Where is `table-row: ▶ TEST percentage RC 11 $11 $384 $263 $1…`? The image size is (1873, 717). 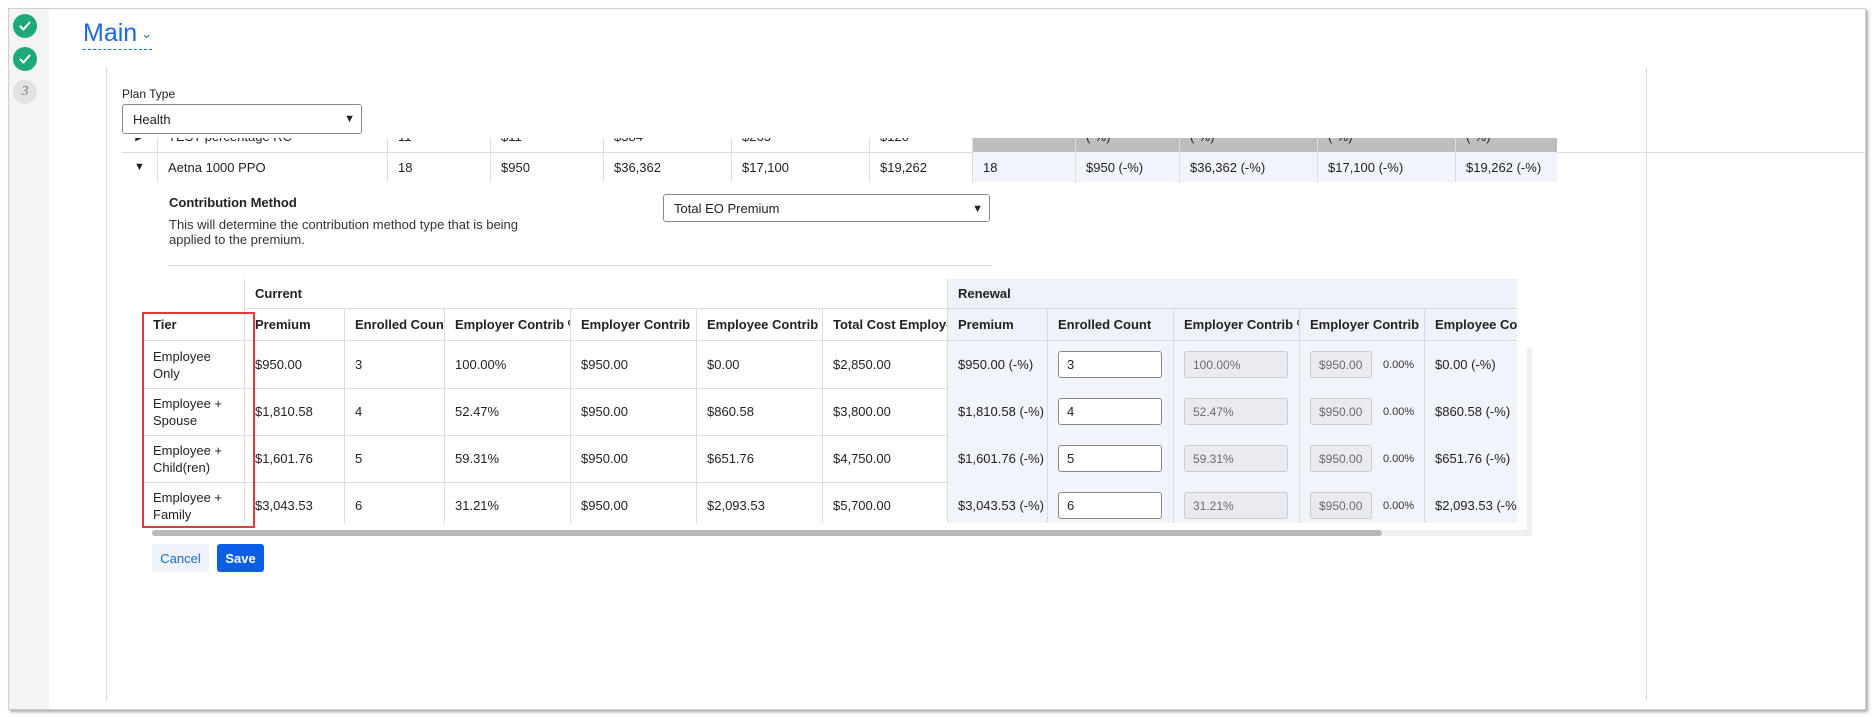 table-row: ▶ TEST percentage RC 11 $11 $384 $263 $1… is located at coordinates (993, 145).